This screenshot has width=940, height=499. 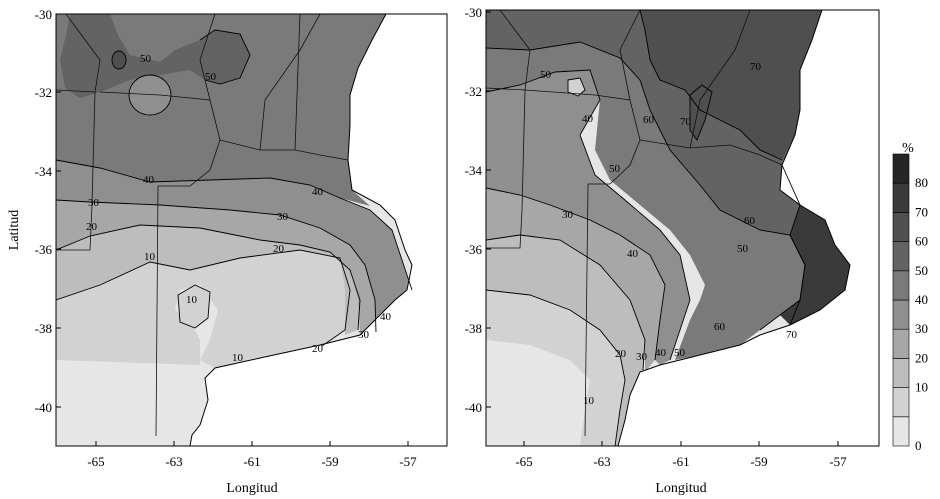 I want to click on right-xtick-3: -59, so click(x=758, y=461).